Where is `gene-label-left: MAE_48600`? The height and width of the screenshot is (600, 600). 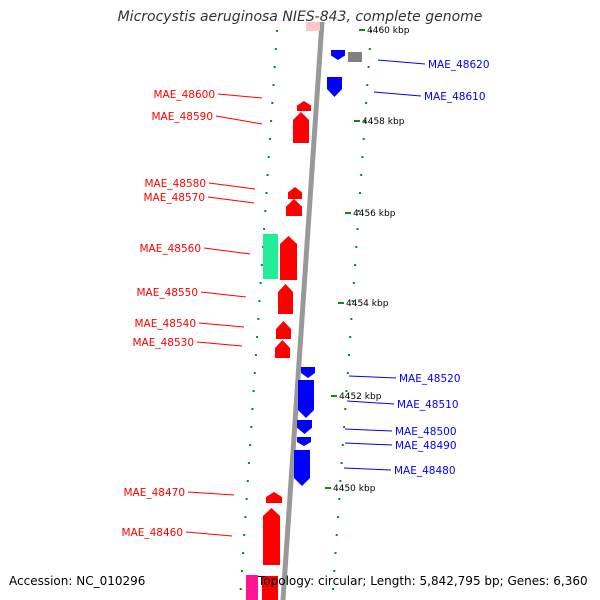
gene-label-left: MAE_48600 is located at coordinates (184, 95).